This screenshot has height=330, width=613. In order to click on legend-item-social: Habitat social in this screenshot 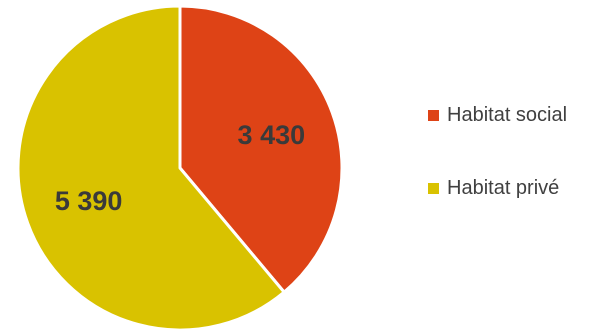, I will do `click(497, 115)`.